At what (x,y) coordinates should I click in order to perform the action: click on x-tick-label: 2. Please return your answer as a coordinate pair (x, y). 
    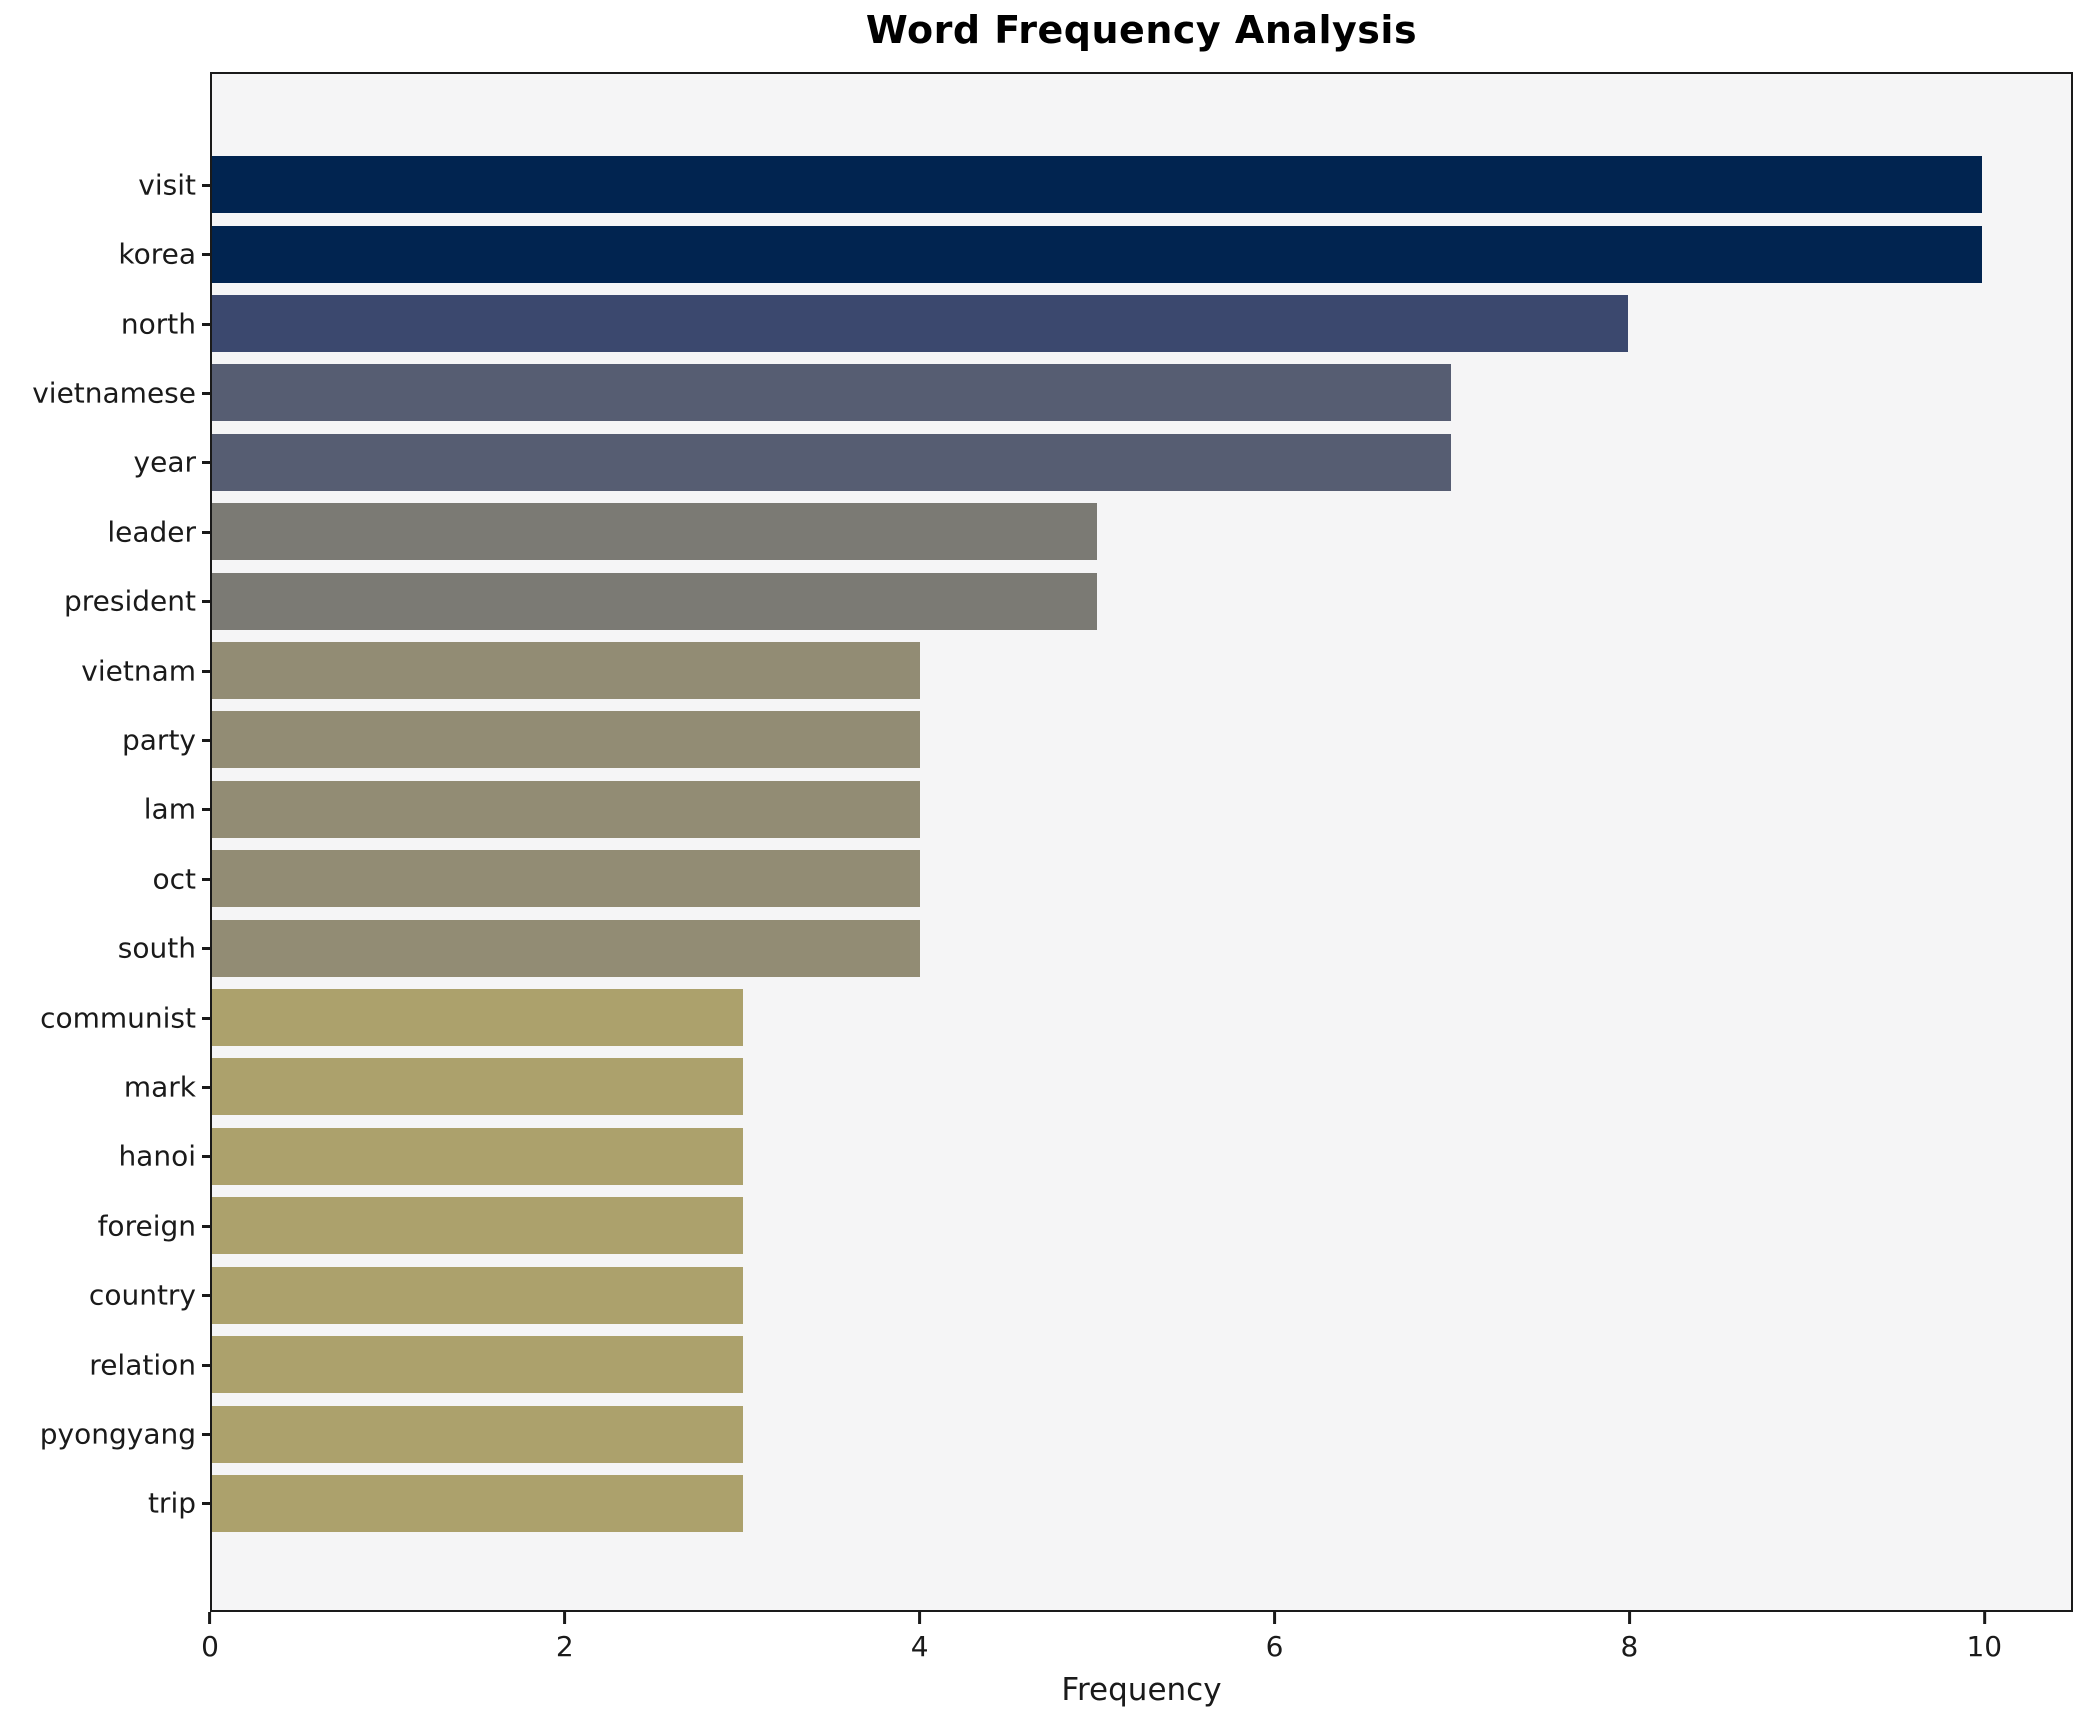
    Looking at the image, I should click on (564, 1646).